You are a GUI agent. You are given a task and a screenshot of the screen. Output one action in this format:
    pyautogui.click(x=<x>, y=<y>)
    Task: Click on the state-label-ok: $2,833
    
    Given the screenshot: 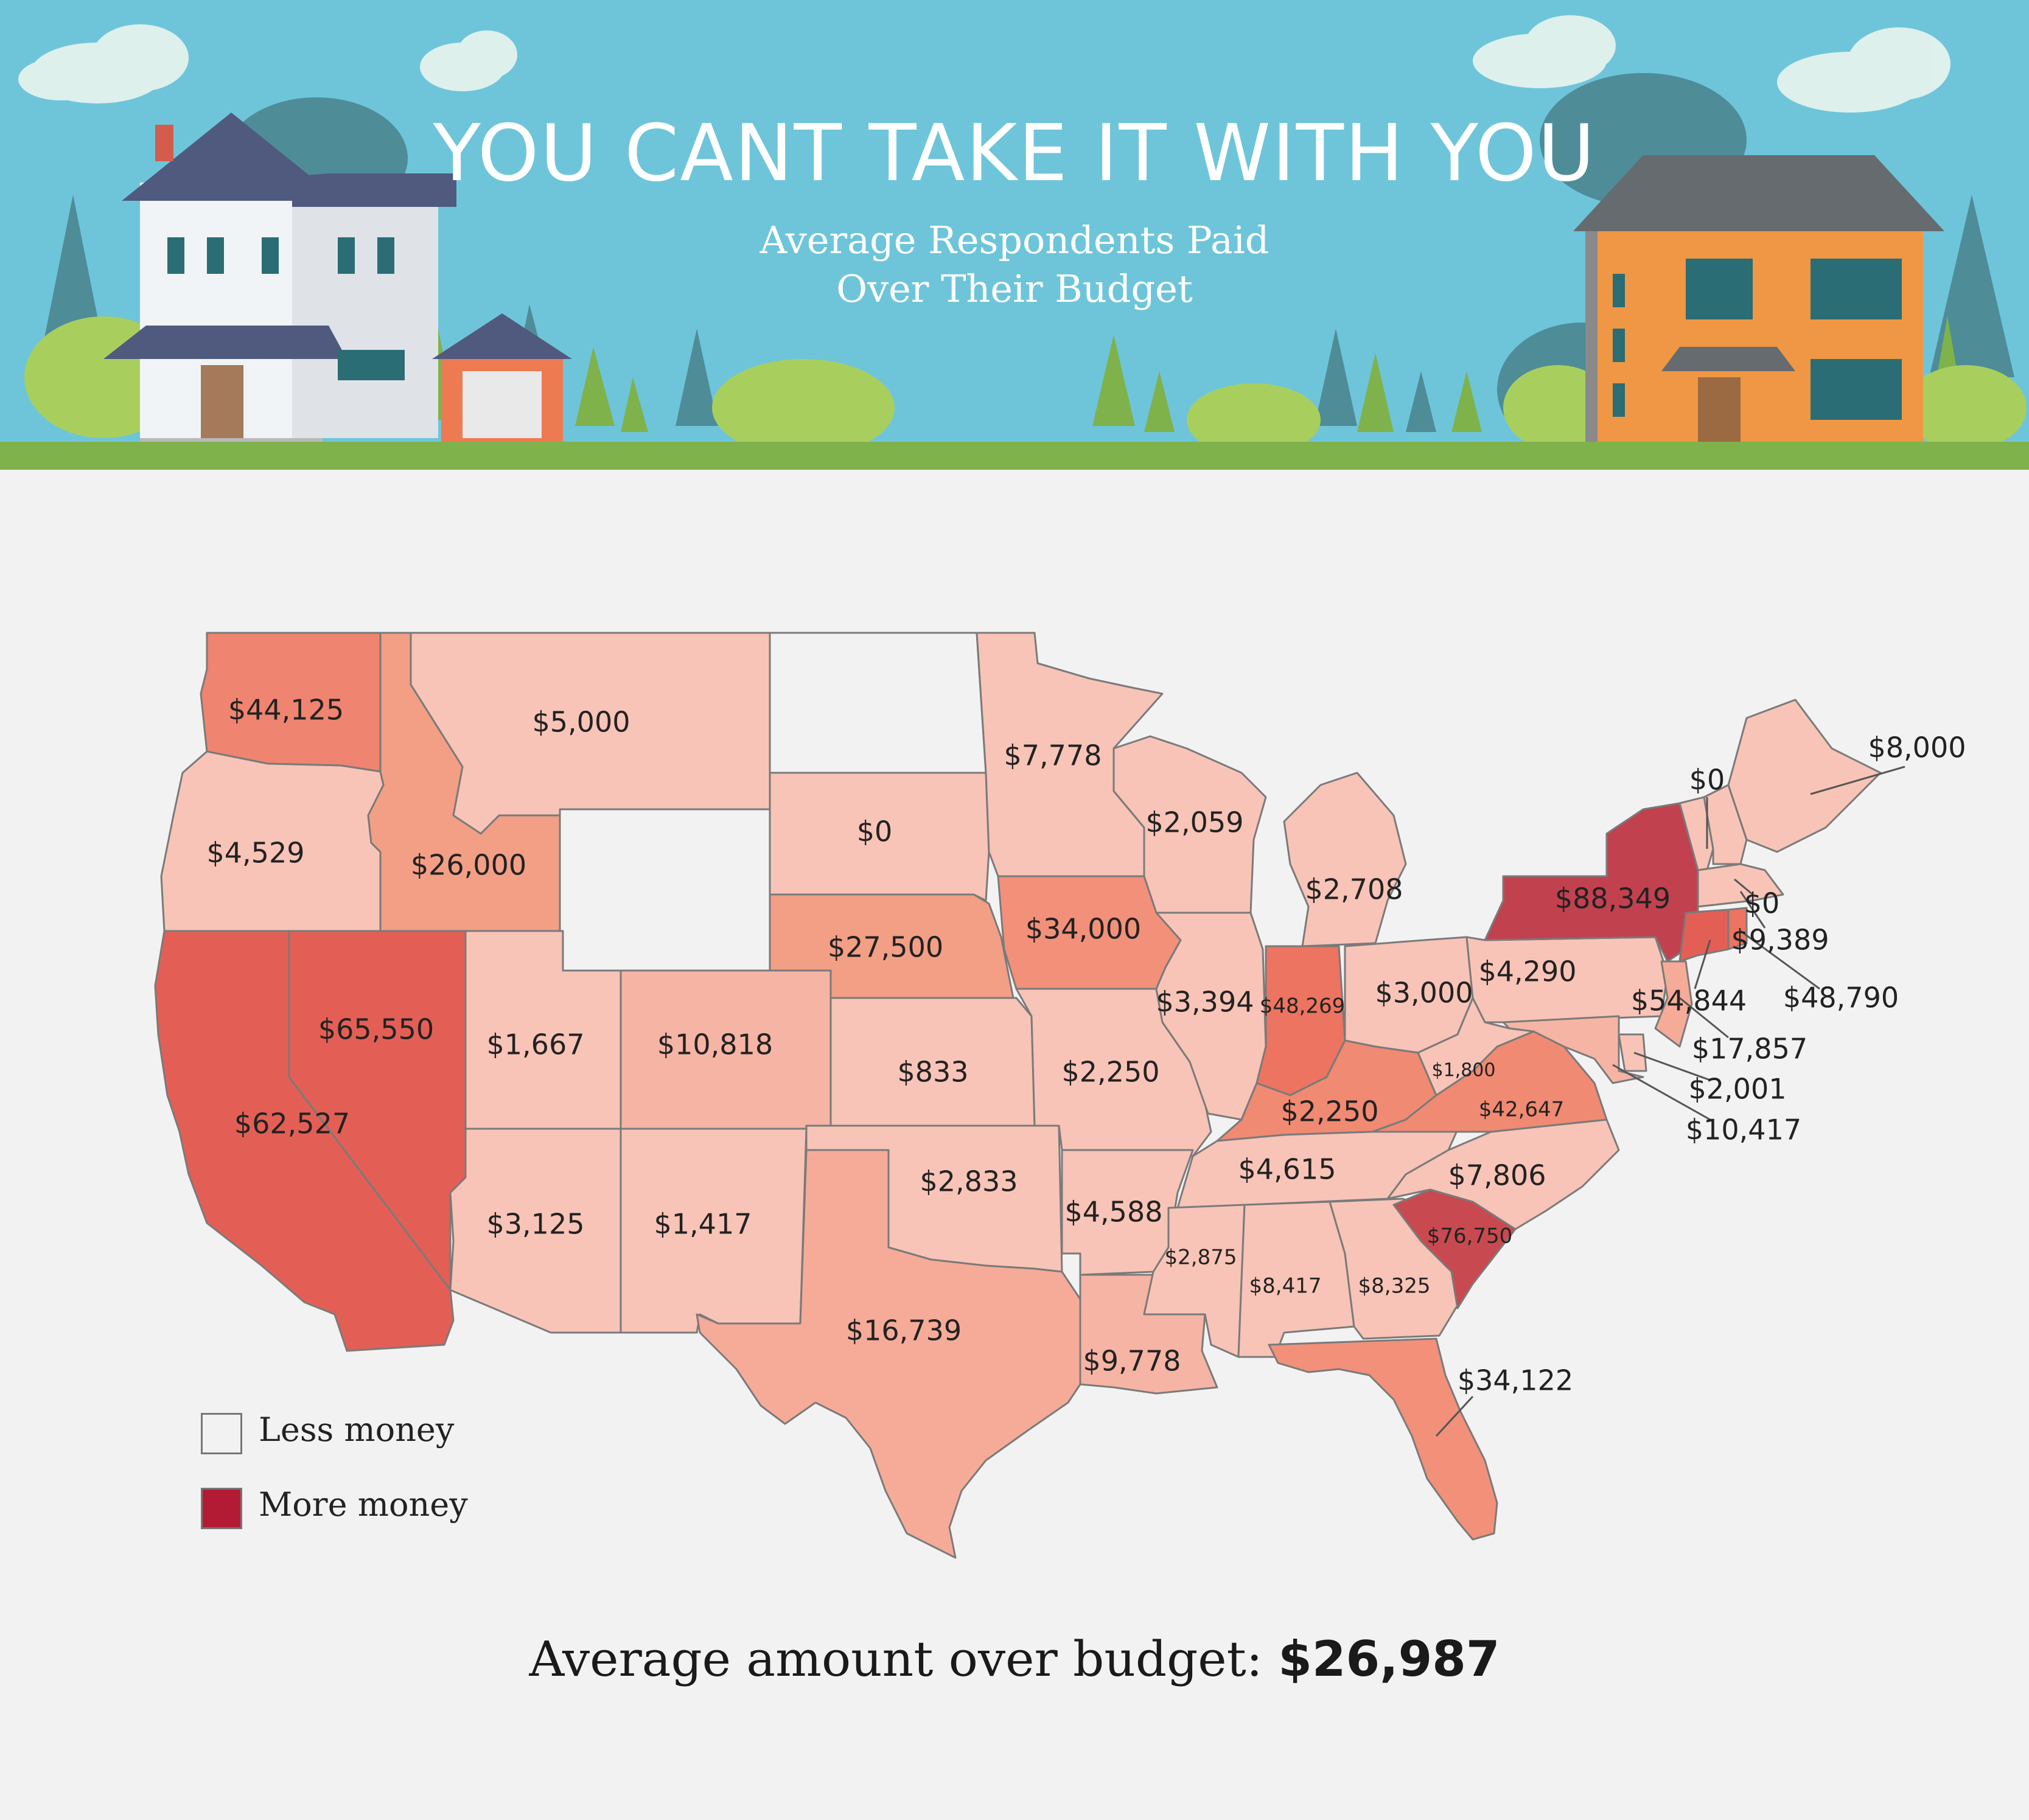 What is the action you would take?
    pyautogui.click(x=969, y=1181)
    